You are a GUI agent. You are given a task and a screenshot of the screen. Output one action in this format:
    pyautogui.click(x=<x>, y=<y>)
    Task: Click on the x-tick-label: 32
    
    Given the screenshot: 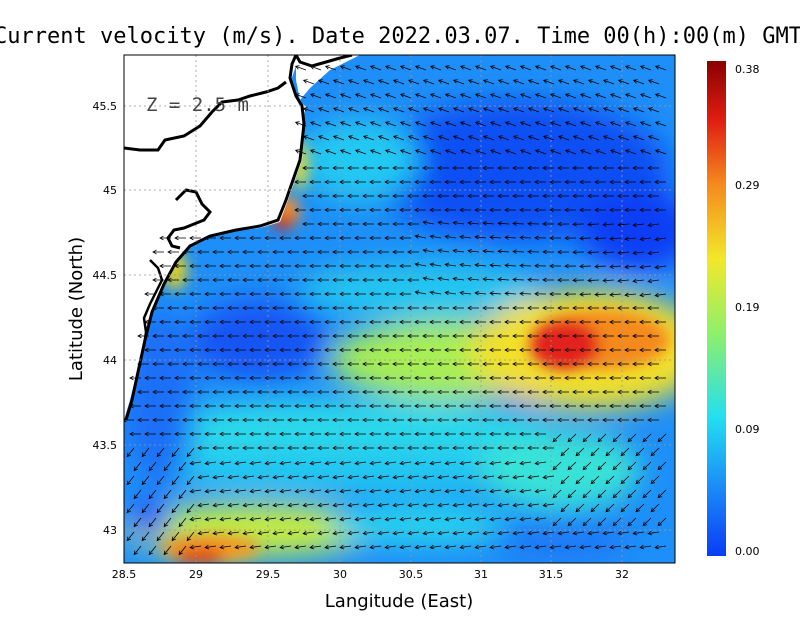 What is the action you would take?
    pyautogui.click(x=622, y=574)
    